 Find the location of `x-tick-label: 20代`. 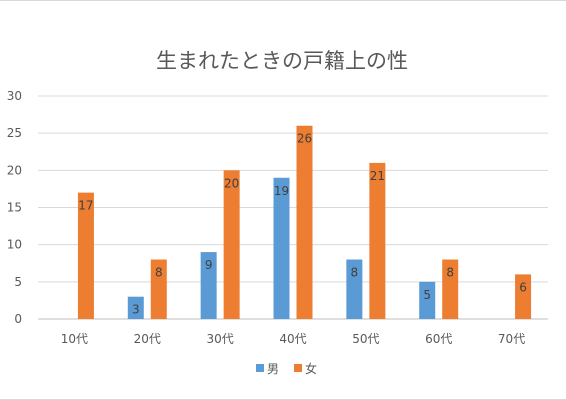

x-tick-label: 20代 is located at coordinates (147, 339).